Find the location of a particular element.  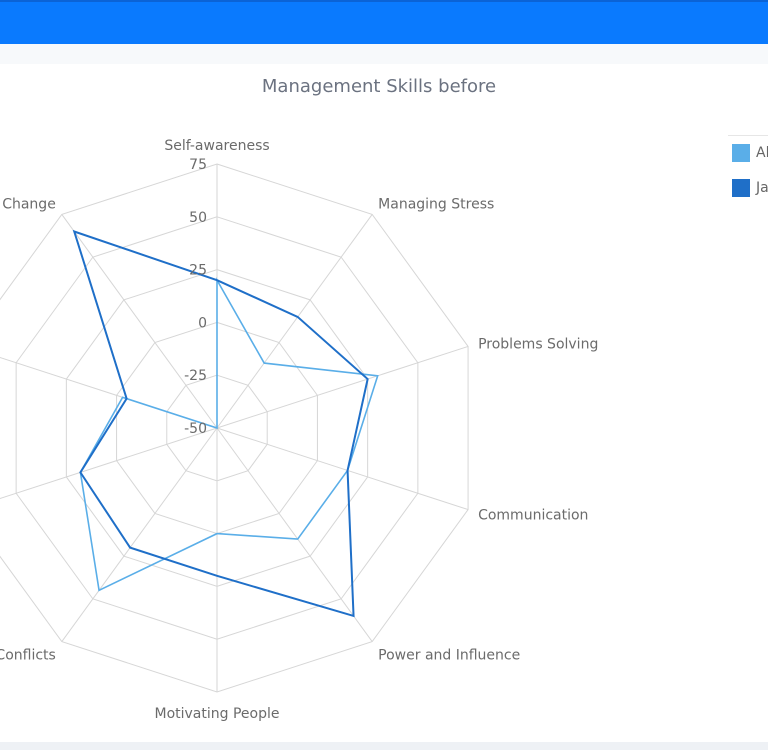

chart-title: Management Skills before is located at coordinates (379, 86).